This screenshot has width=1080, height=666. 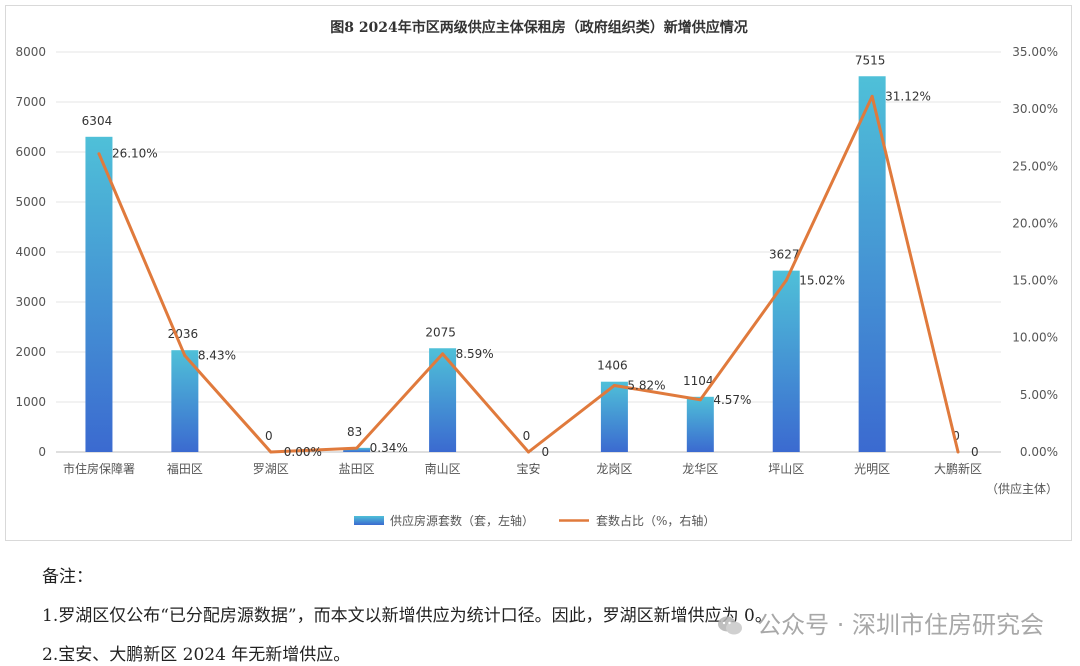 I want to click on right-tick-label: 15.00%, so click(x=1035, y=281).